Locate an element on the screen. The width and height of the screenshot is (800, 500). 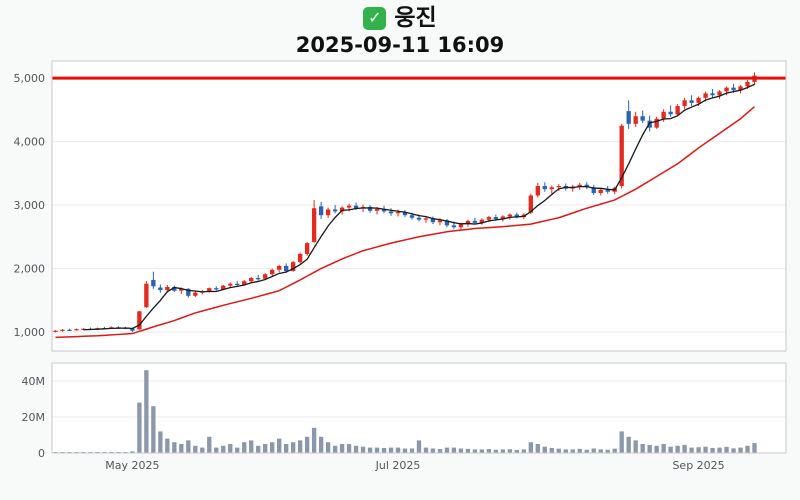
svg-text: 3,000 is located at coordinates (30, 205).